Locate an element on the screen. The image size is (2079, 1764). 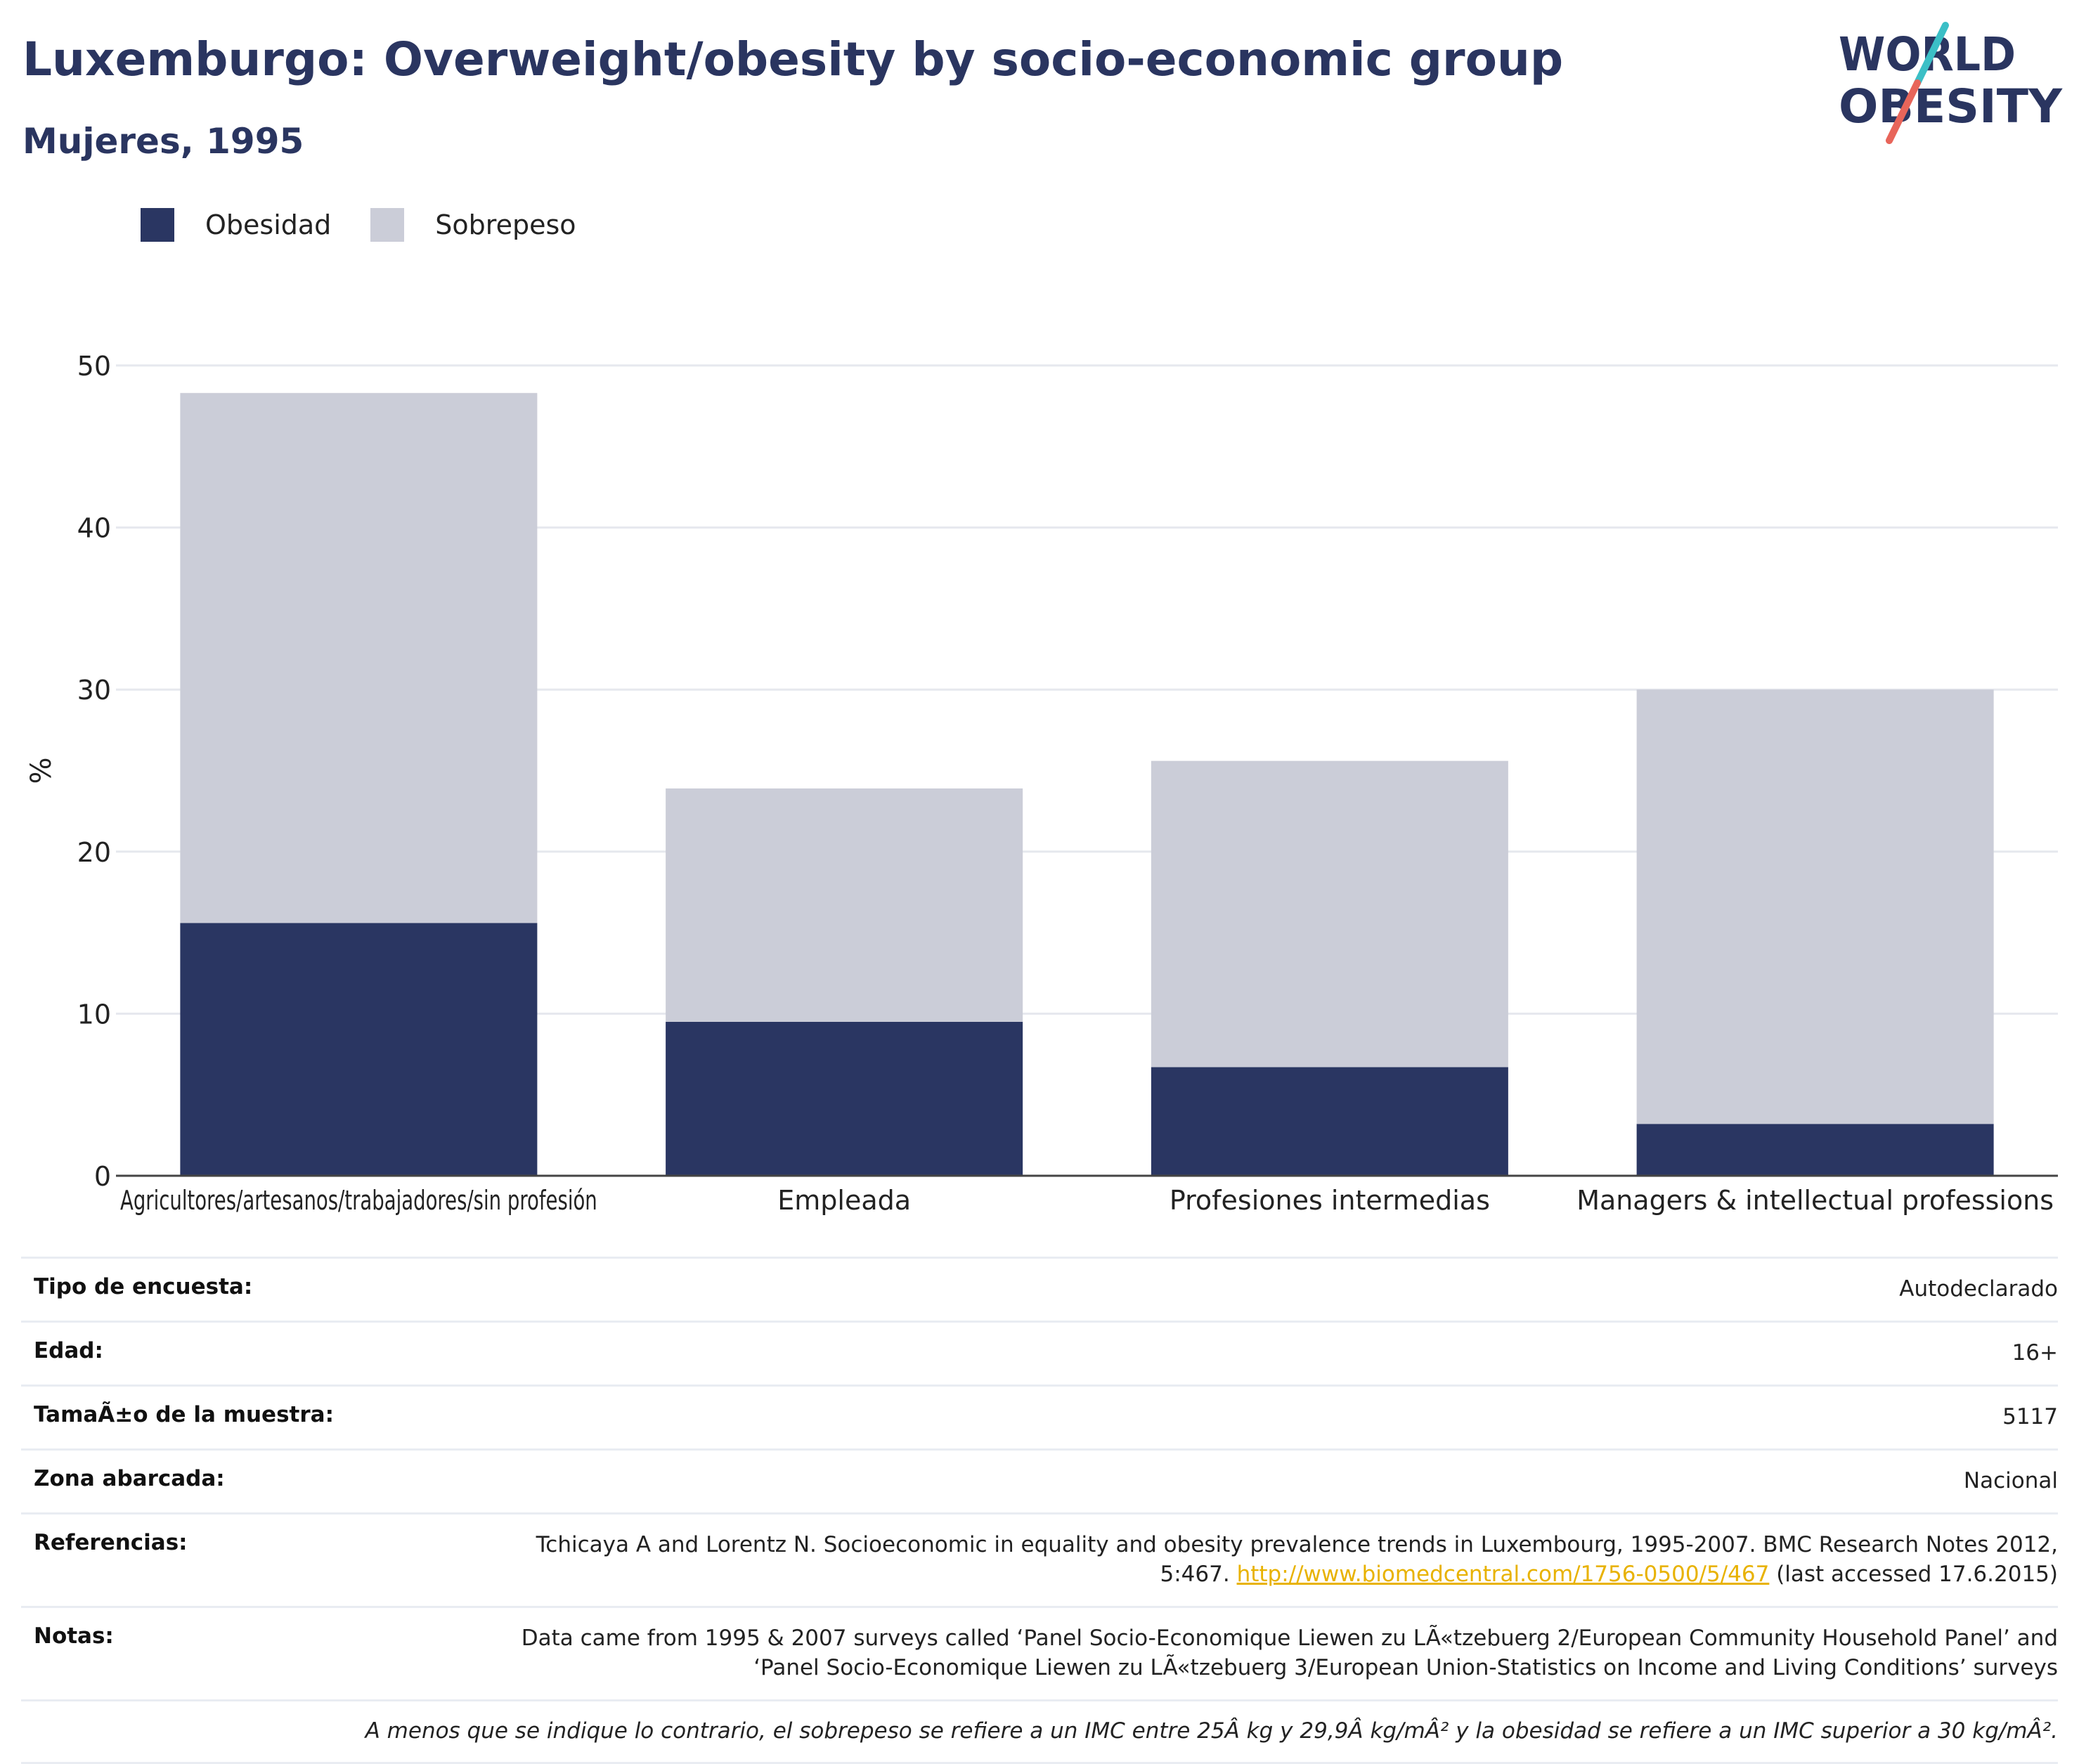
info-value-survey-type: Autodeclarado is located at coordinates (1978, 1289).